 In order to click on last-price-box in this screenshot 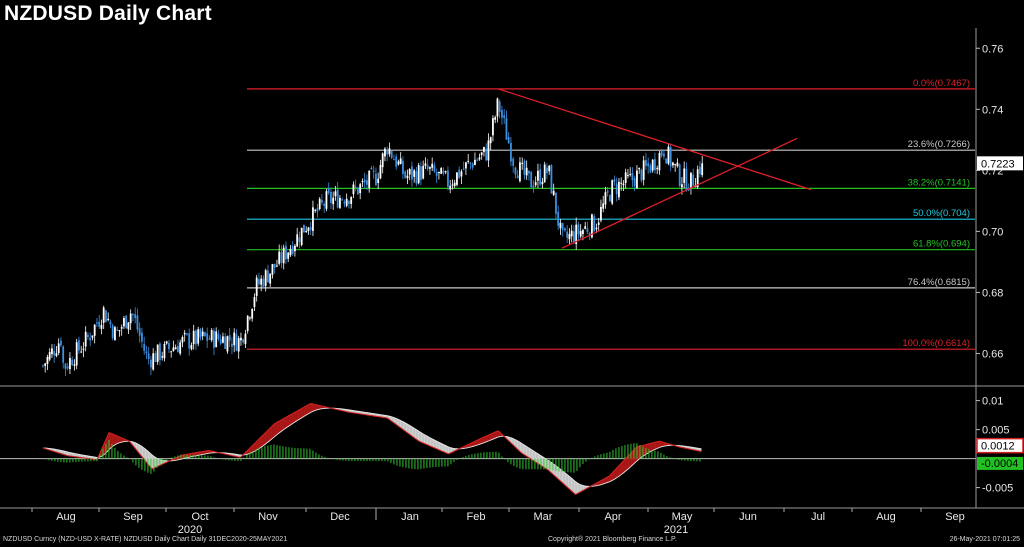, I will do `click(1000, 163)`.